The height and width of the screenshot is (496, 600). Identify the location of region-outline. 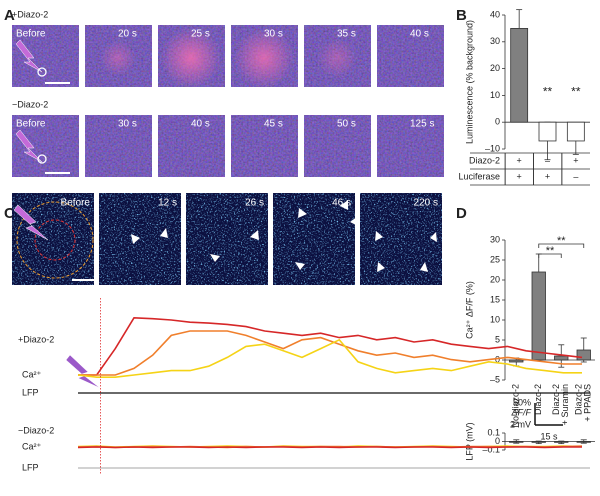
(55, 240).